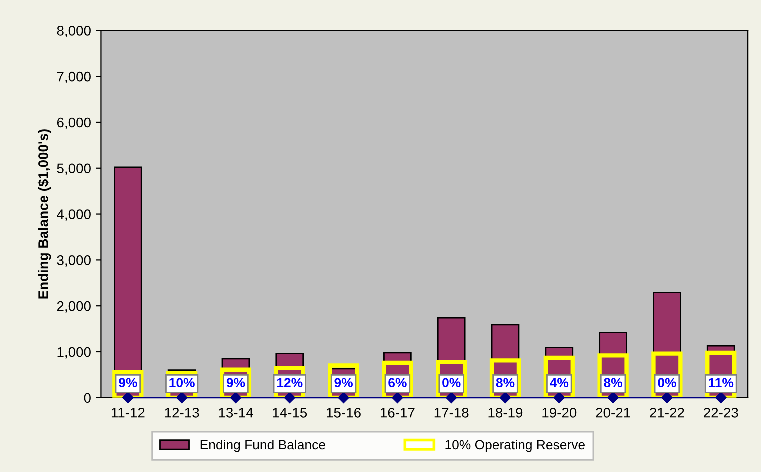 The image size is (761, 472). What do you see at coordinates (74, 353) in the screenshot?
I see `y-tick-label: 1,000` at bounding box center [74, 353].